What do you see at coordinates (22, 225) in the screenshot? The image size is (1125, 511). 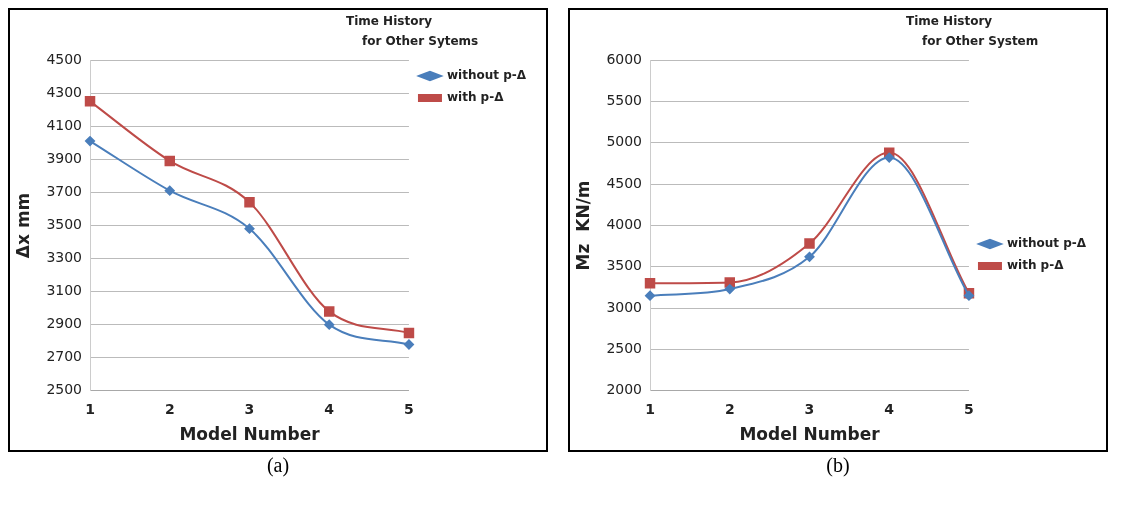 I see `y-axis-title: Δx mm` at bounding box center [22, 225].